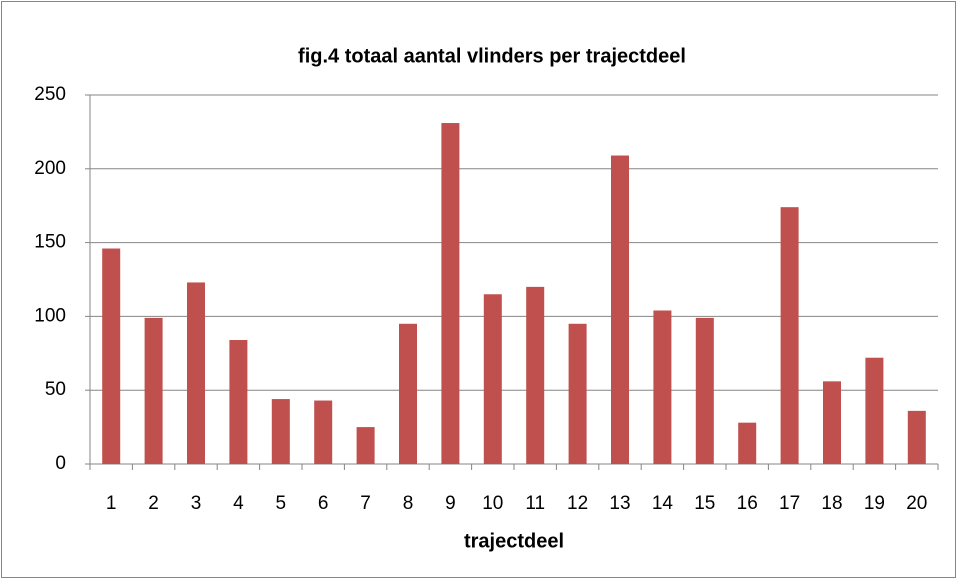 The image size is (957, 579). What do you see at coordinates (111, 503) in the screenshot?
I see `x-tick-label: 1` at bounding box center [111, 503].